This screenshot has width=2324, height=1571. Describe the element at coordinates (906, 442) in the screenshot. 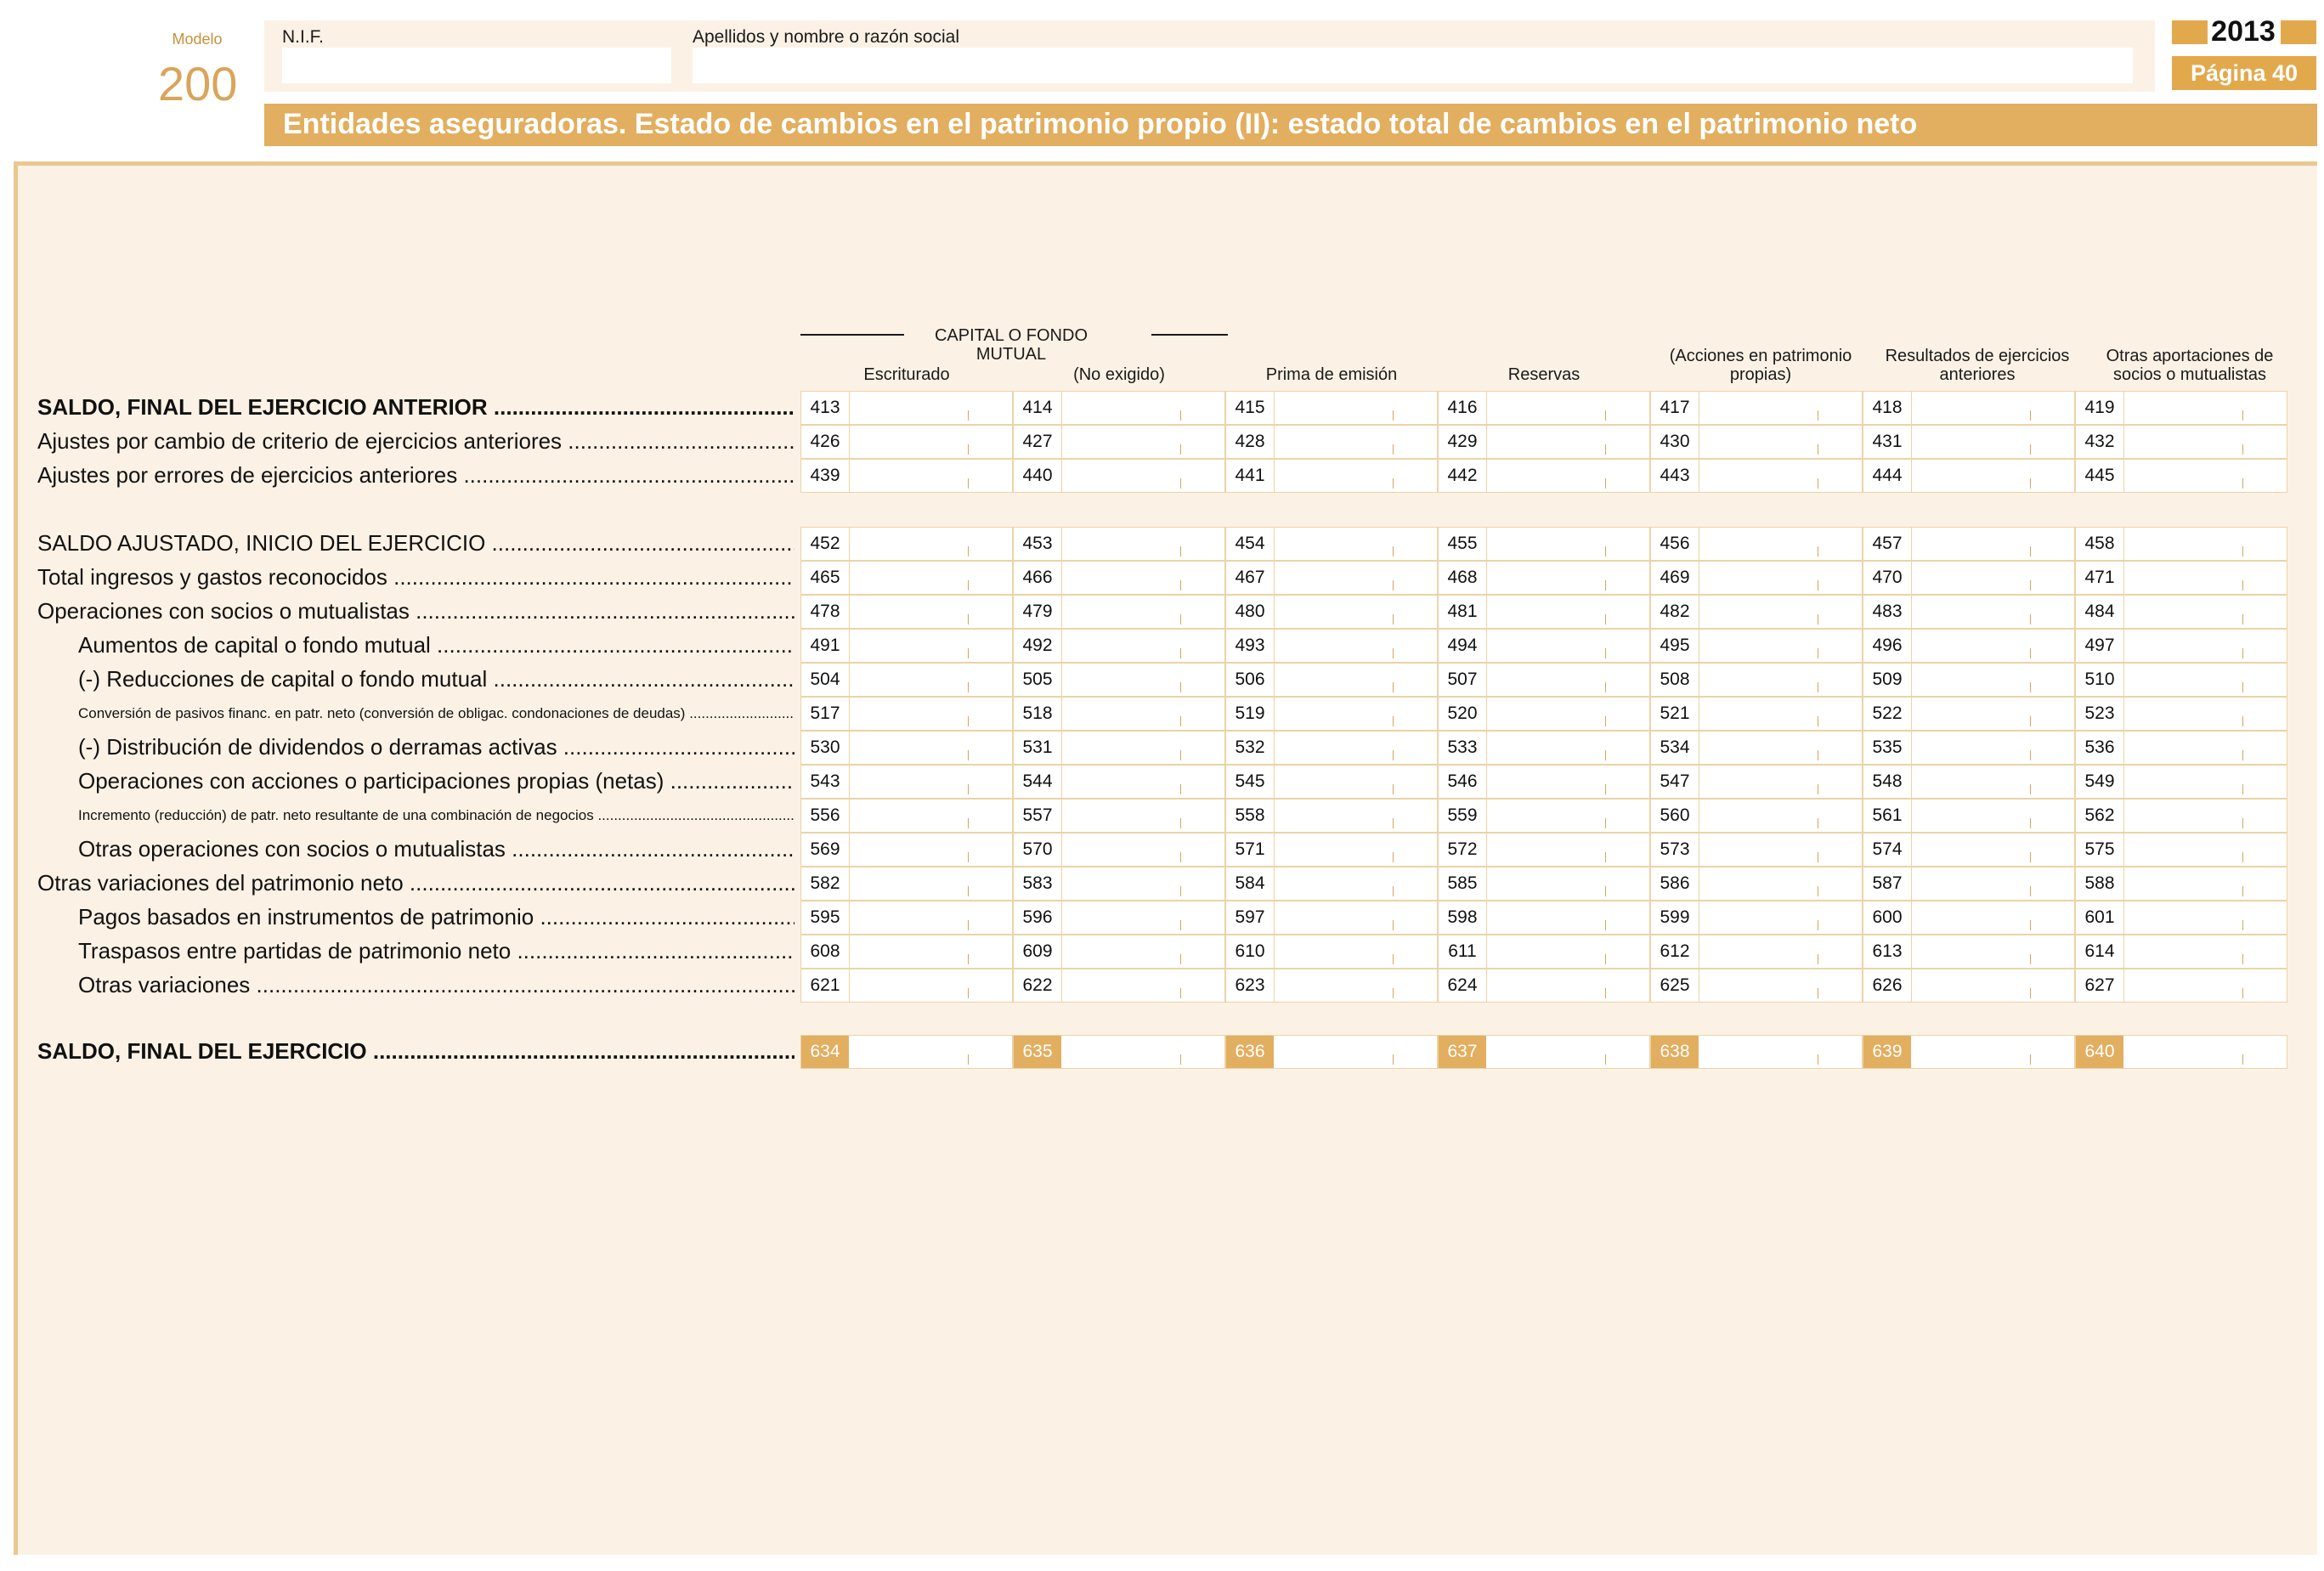

I see `amount-field: 426` at that location.